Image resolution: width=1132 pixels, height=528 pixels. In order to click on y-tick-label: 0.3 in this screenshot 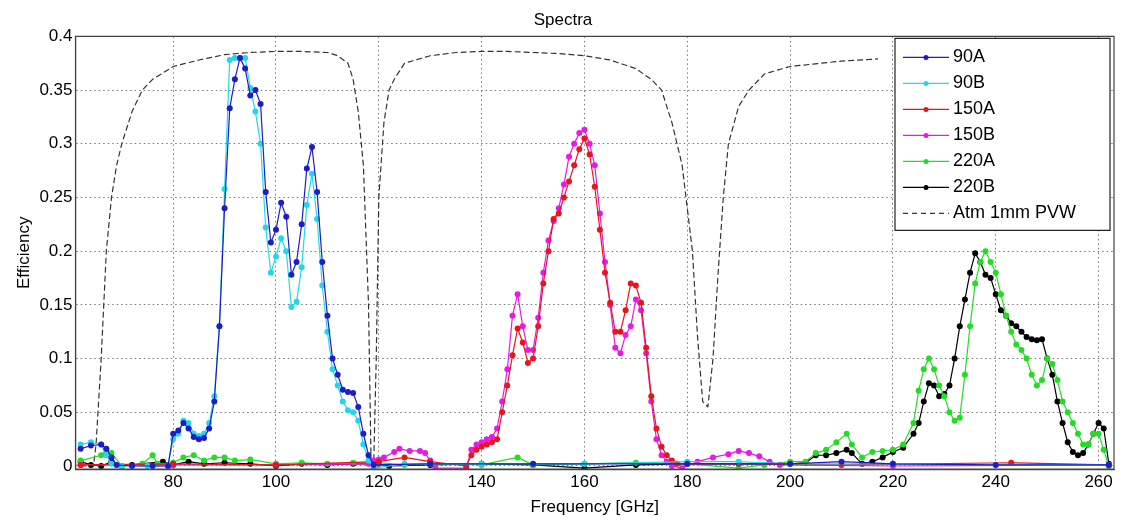, I will do `click(60, 143)`.